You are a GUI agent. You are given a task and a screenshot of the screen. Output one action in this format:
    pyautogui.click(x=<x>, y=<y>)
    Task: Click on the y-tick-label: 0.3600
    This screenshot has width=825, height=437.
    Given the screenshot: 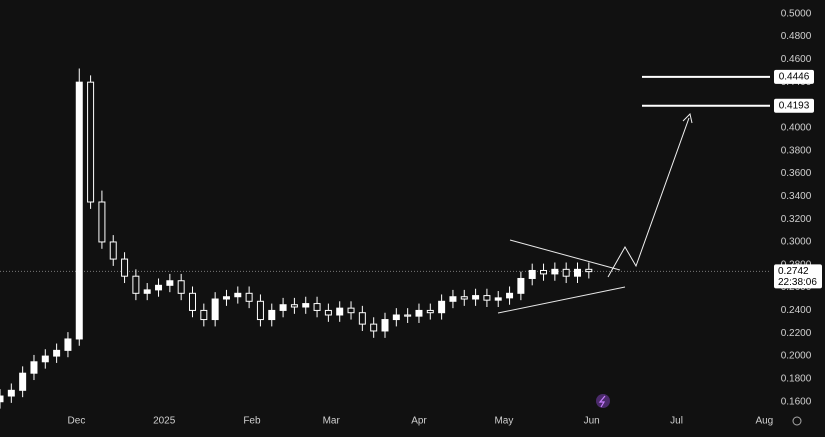 What is the action you would take?
    pyautogui.click(x=796, y=173)
    